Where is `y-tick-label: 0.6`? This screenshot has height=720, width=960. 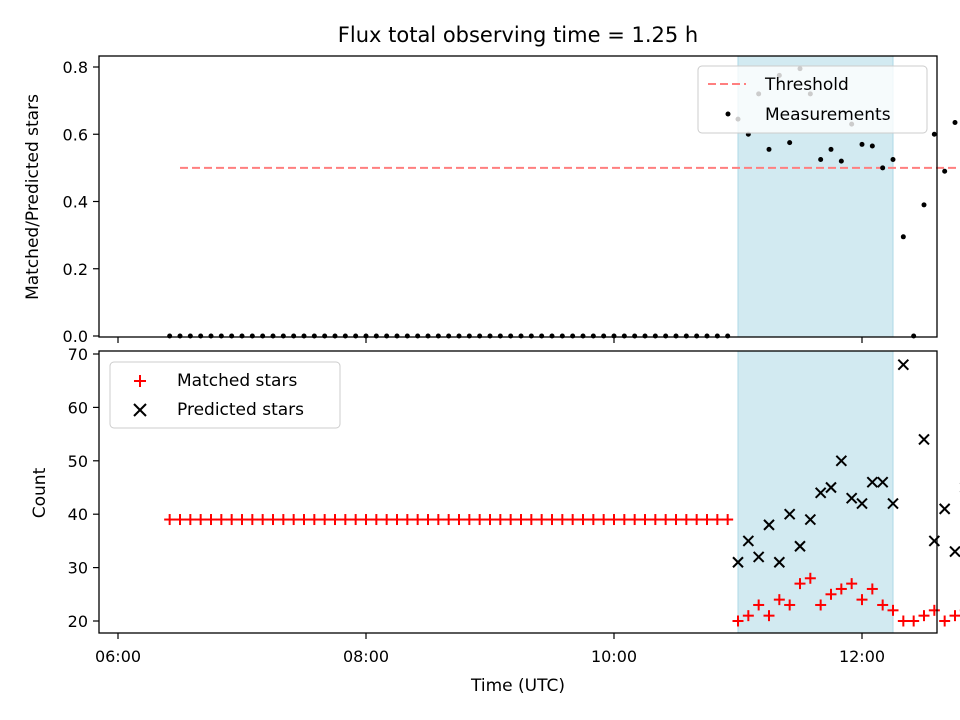
y-tick-label: 0.6 is located at coordinates (75, 134).